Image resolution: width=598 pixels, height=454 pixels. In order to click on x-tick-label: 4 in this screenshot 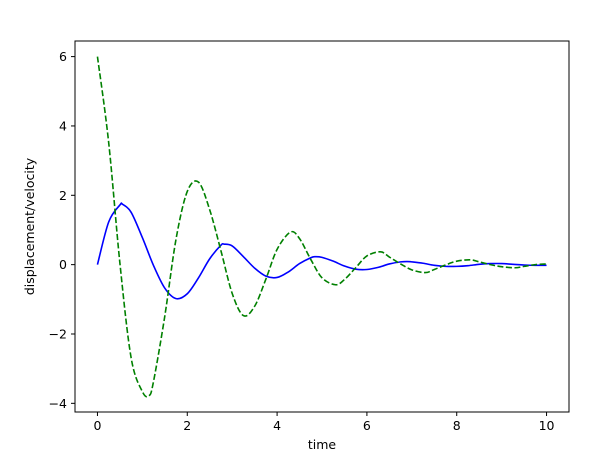, I will do `click(277, 425)`.